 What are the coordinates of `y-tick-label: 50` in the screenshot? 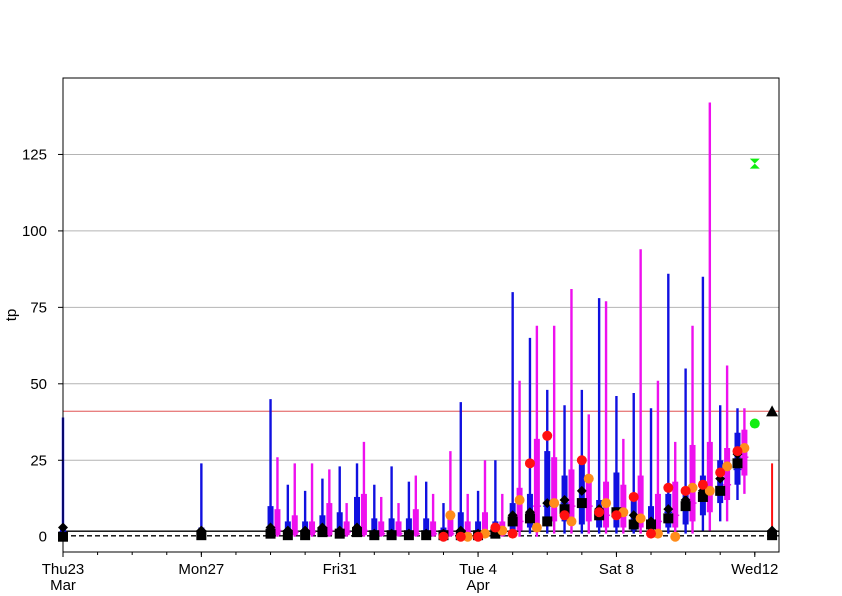 It's located at (38, 384).